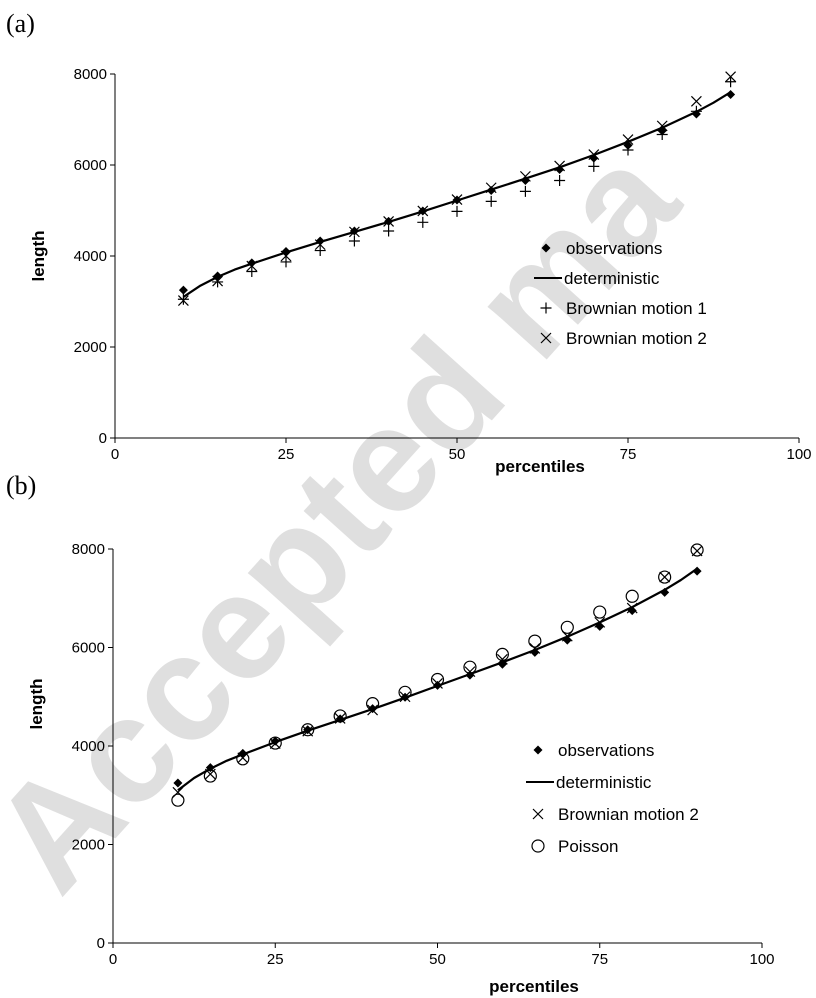  What do you see at coordinates (604, 782) in the screenshot?
I see `legend-label-deterministic: deterministic` at bounding box center [604, 782].